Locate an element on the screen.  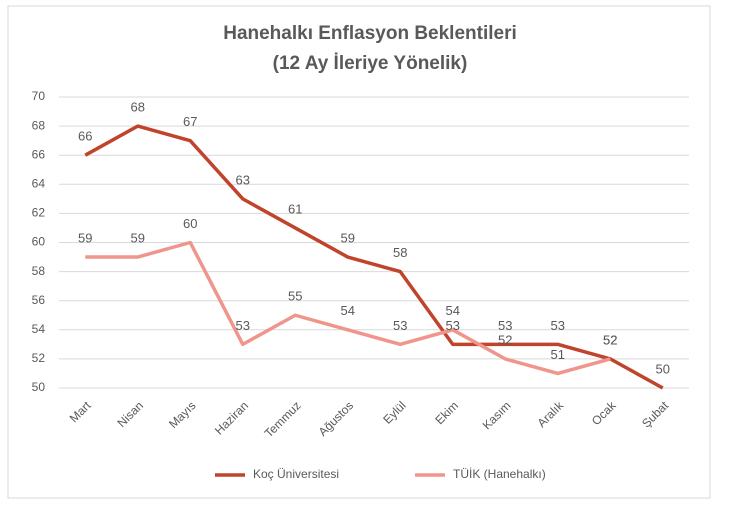
y-tick-label: 50 is located at coordinates (39, 387).